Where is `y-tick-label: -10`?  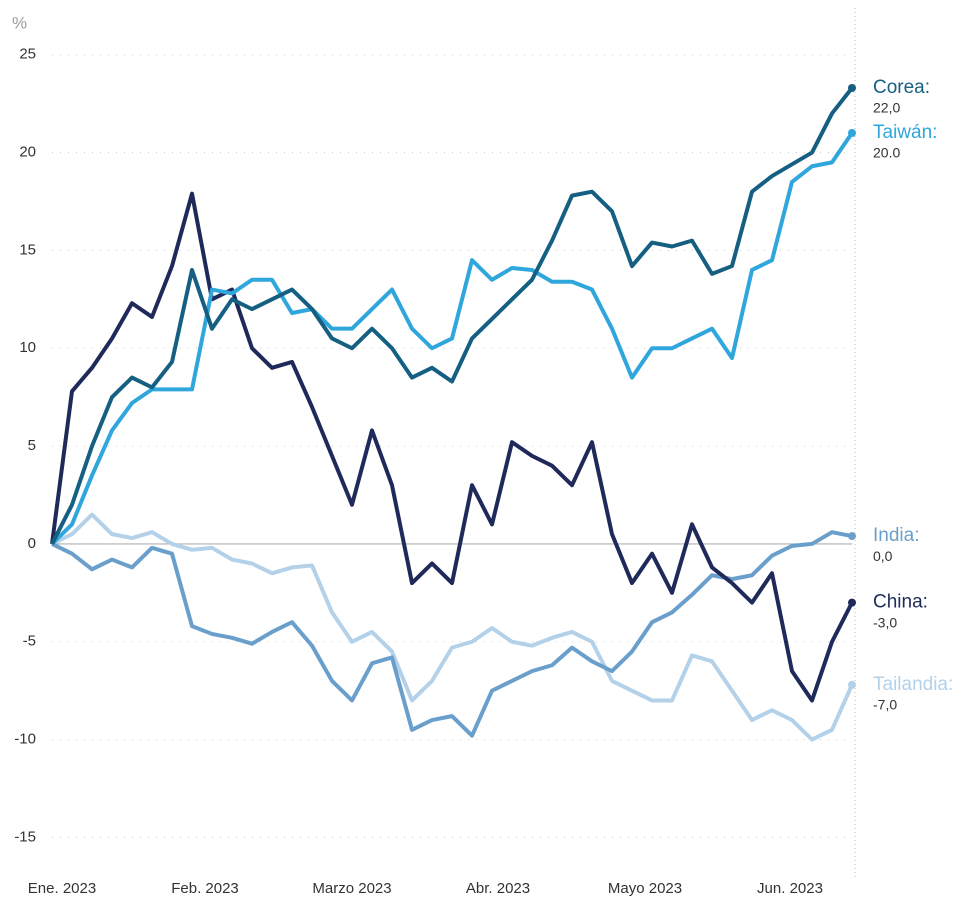 y-tick-label: -10 is located at coordinates (25, 739).